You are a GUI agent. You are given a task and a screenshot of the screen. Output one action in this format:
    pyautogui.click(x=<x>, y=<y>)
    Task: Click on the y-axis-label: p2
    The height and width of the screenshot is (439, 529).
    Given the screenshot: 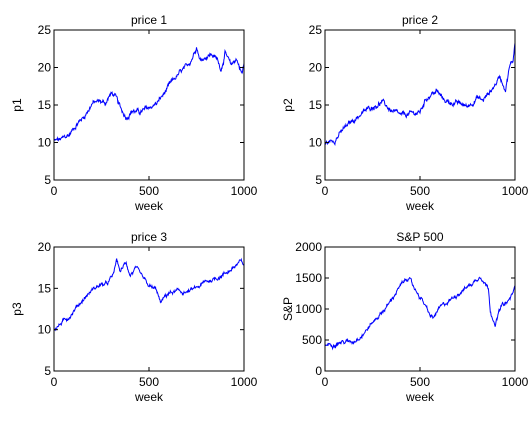 What is the action you would take?
    pyautogui.click(x=288, y=105)
    